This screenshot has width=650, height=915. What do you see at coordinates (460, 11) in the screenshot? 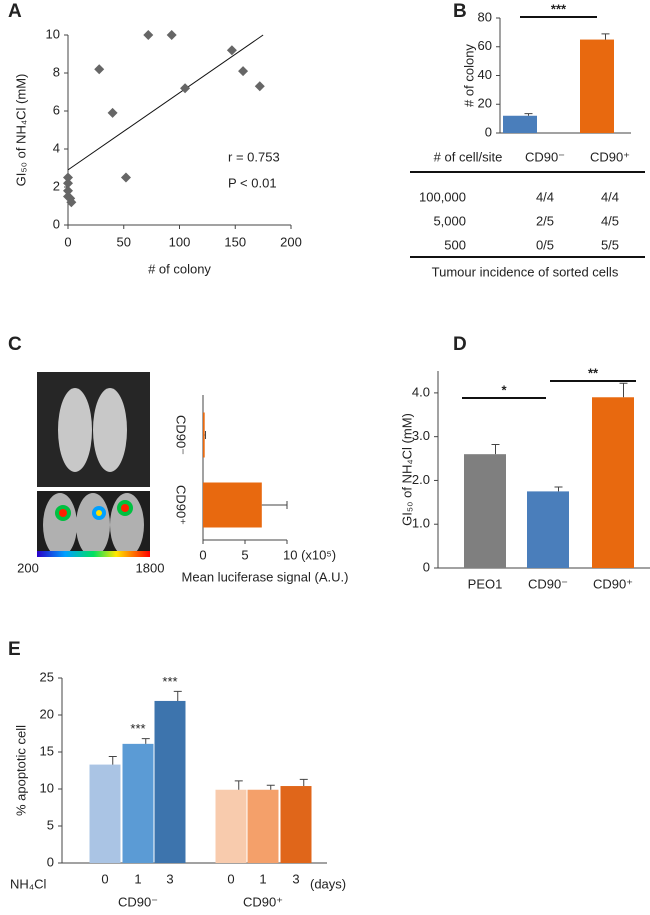
I see `panel-label: B` at bounding box center [460, 11].